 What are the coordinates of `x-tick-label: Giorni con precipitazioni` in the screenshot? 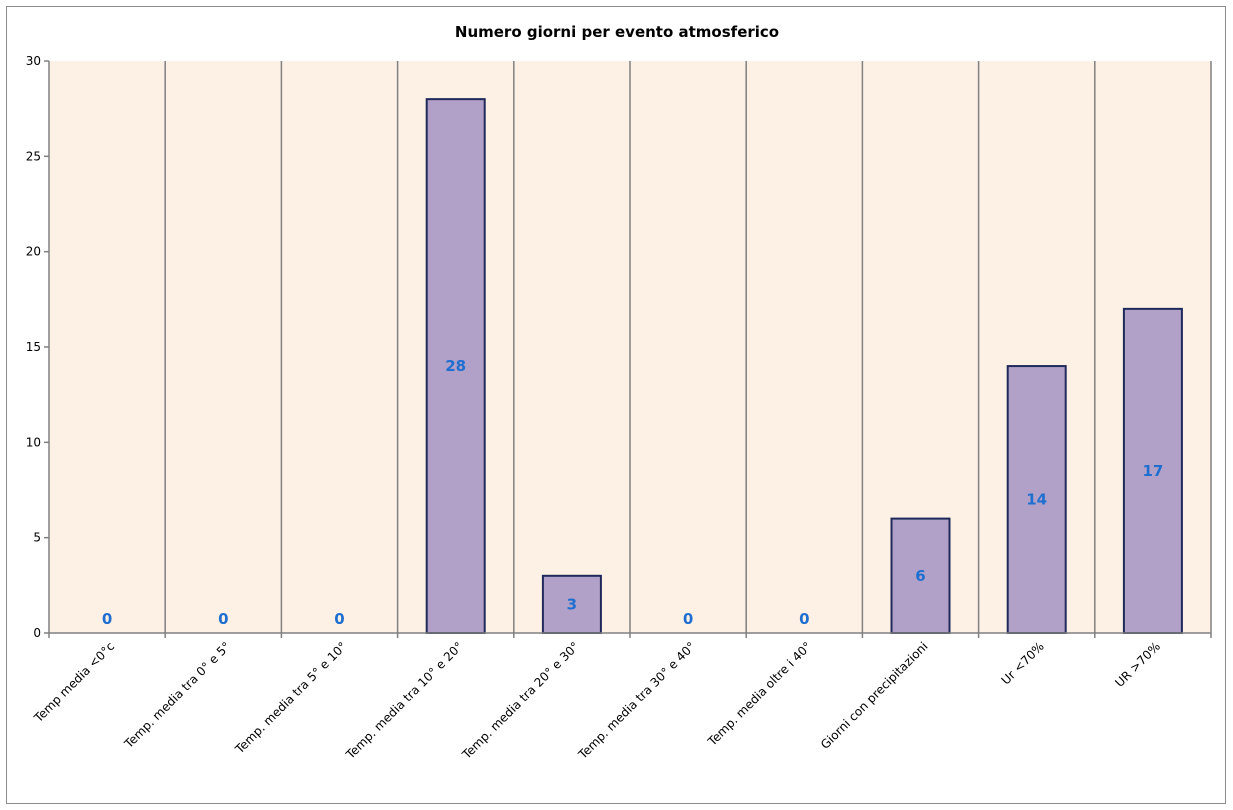 It's located at (874, 695).